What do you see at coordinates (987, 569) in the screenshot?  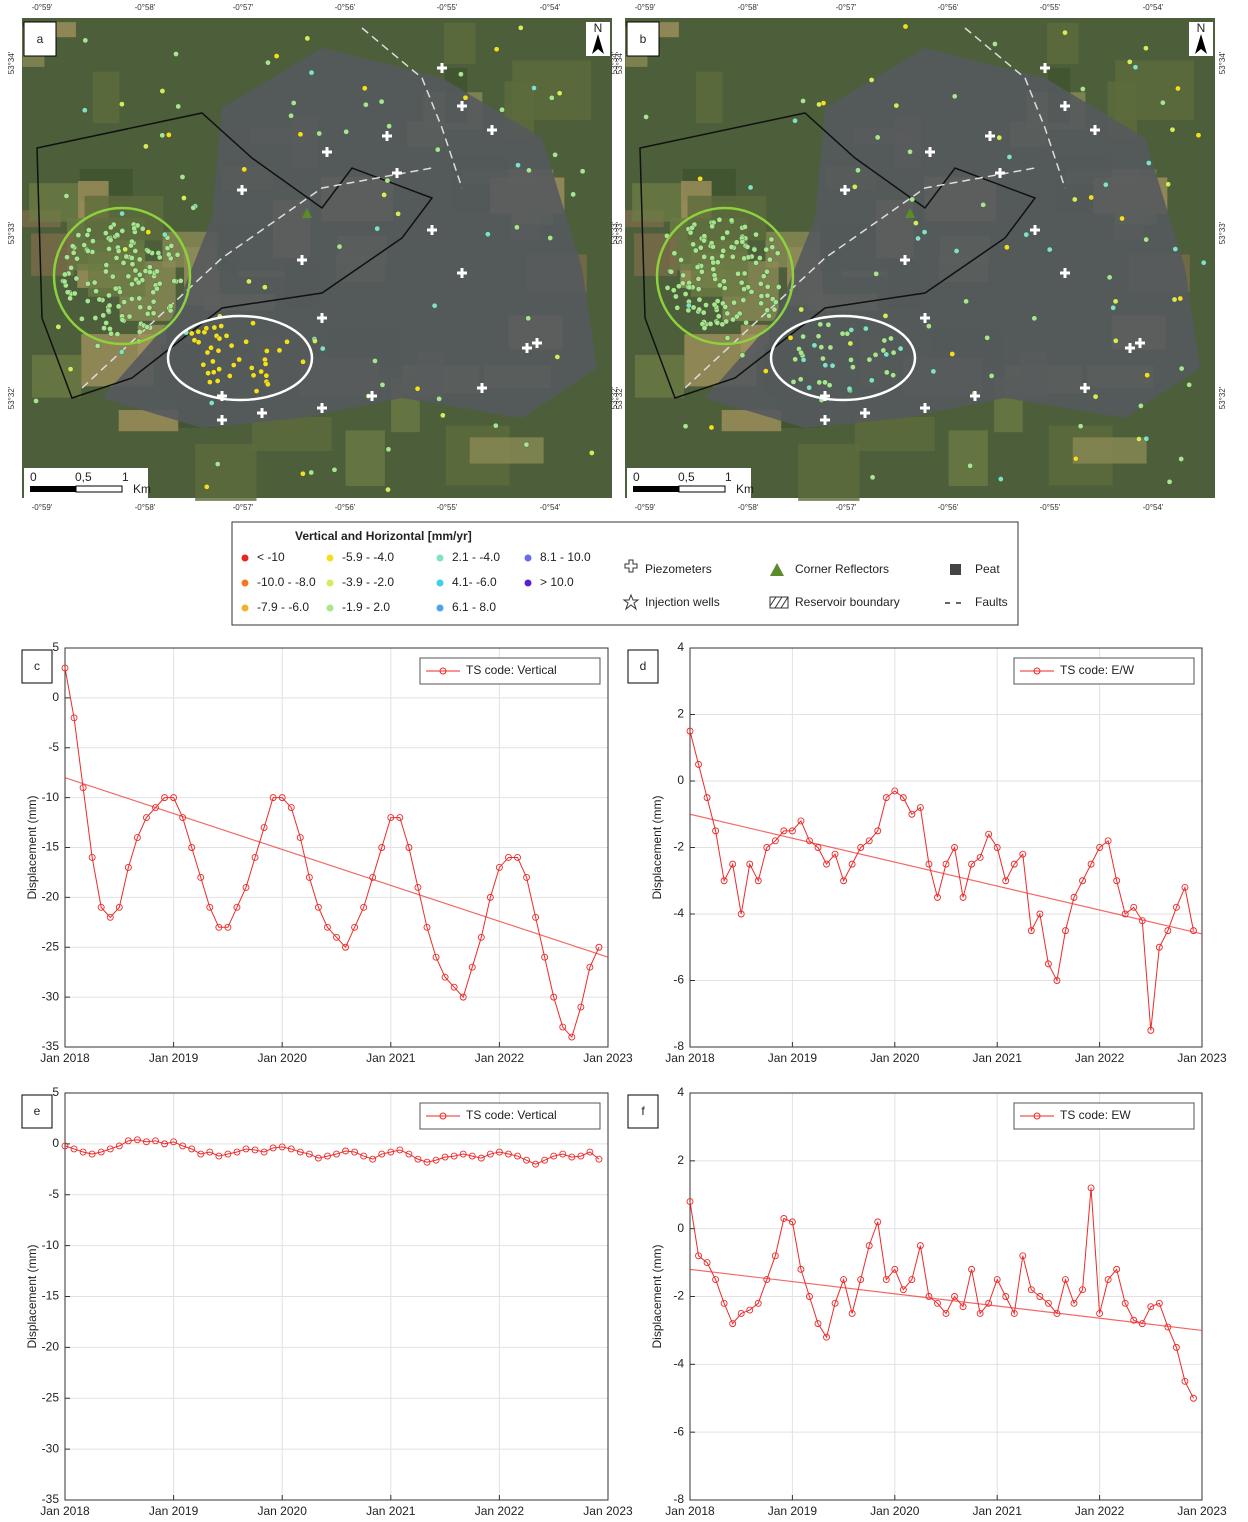 I see `legend-symbol-label: Peat` at bounding box center [987, 569].